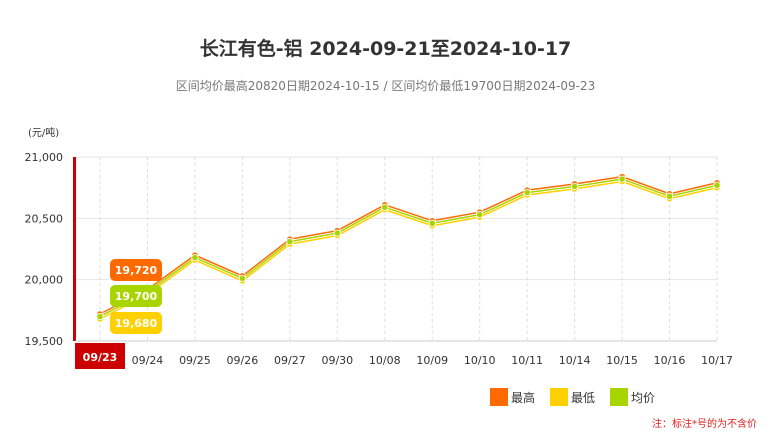  I want to click on x-tick-label-highlight: 09/23, so click(100, 357).